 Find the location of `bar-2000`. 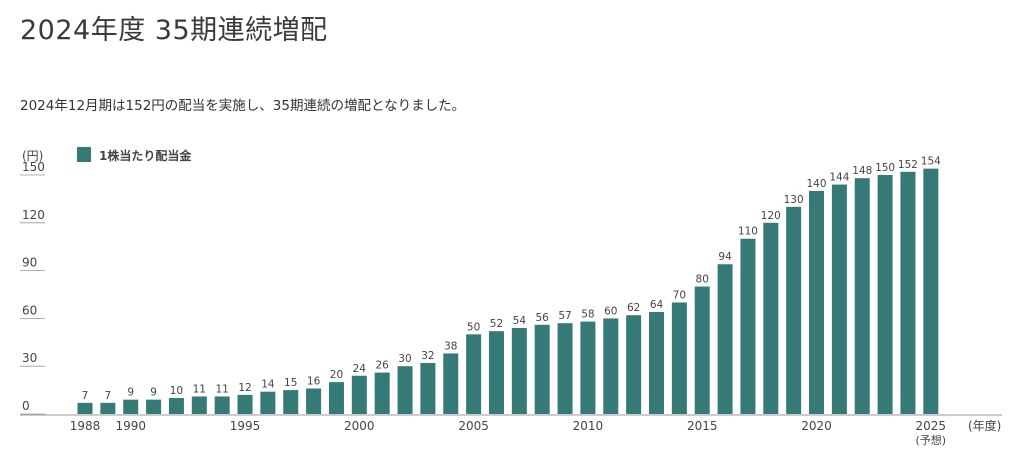

bar-2000 is located at coordinates (359, 394).